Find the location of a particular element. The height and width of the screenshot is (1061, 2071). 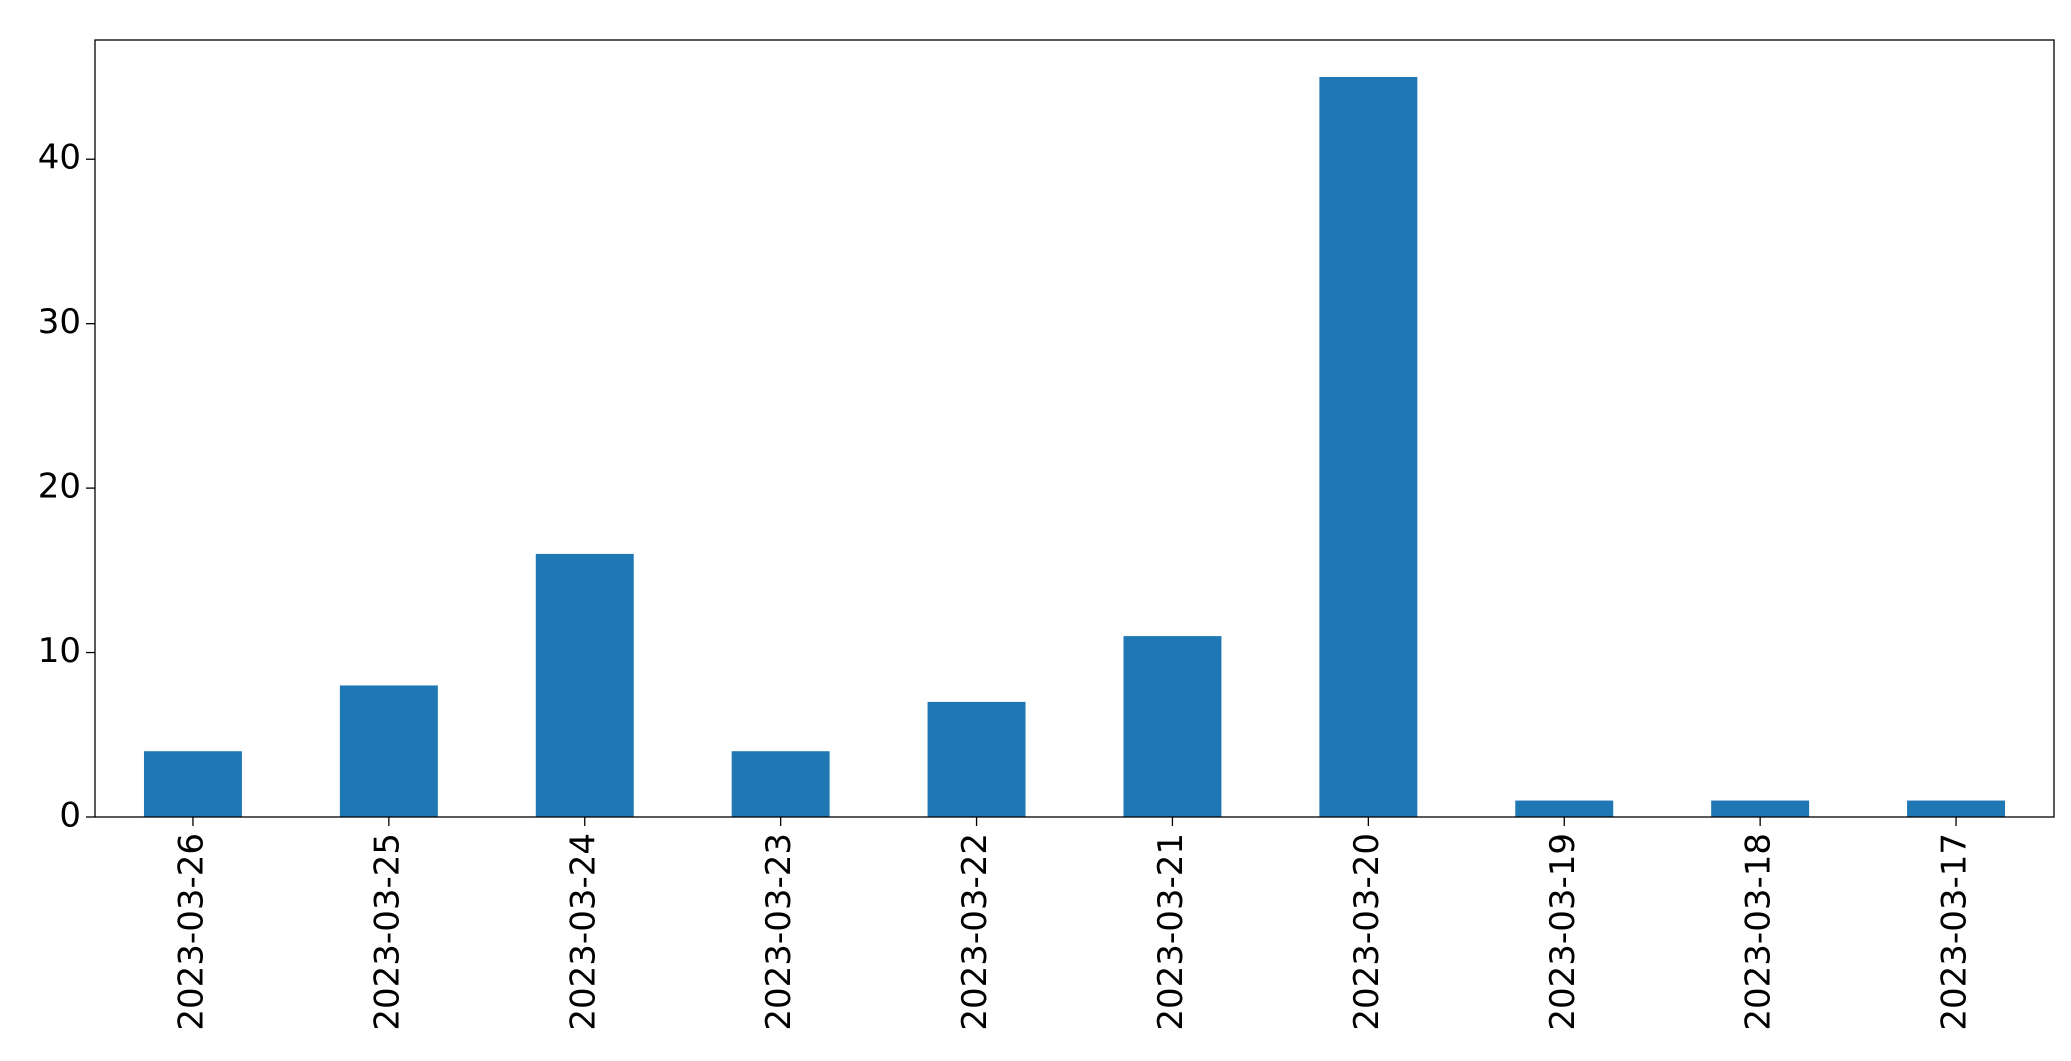

y-tick-label: 20 is located at coordinates (59, 487).